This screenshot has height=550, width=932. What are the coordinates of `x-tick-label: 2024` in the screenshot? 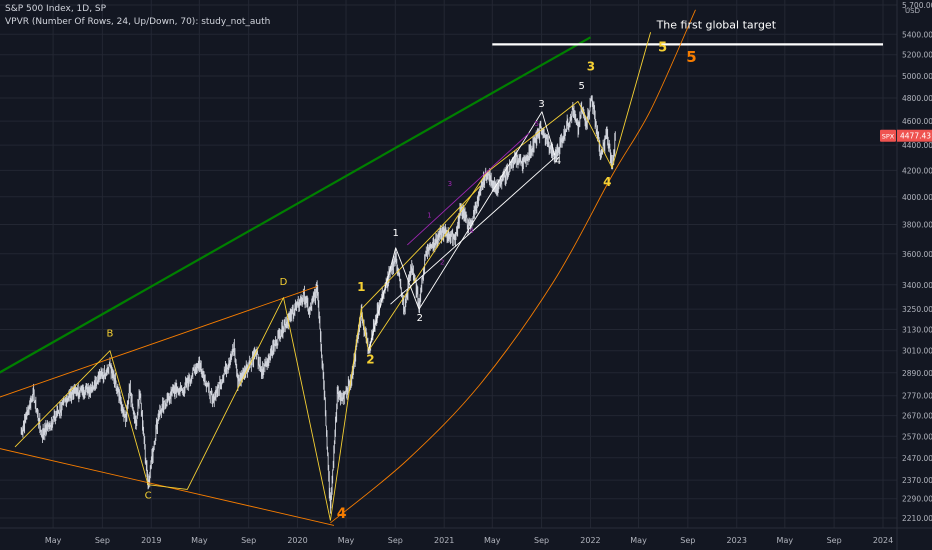 It's located at (883, 540).